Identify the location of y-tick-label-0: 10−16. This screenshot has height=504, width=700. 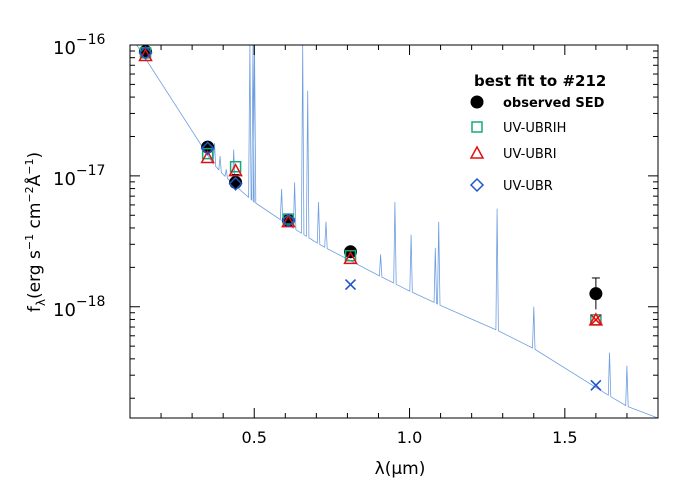
(79, 45).